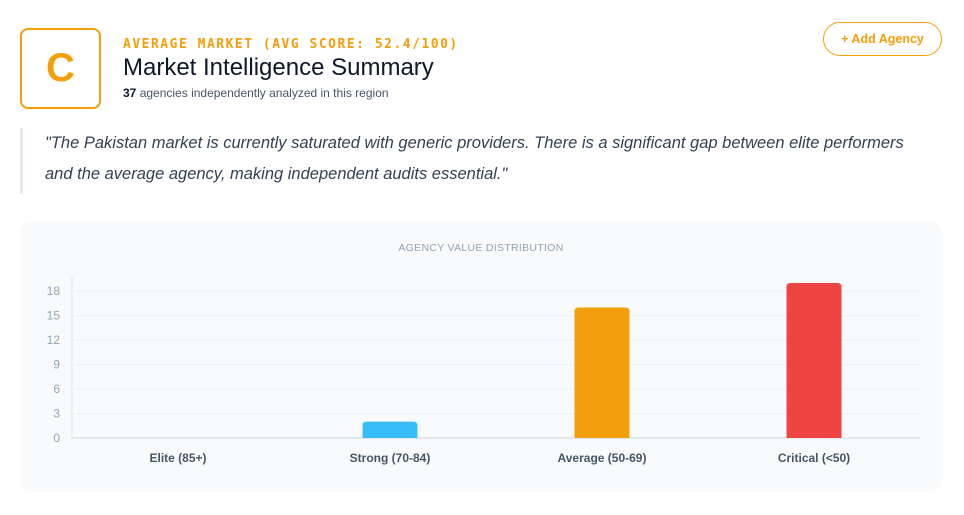  I want to click on y-tick-label: 0, so click(56, 438).